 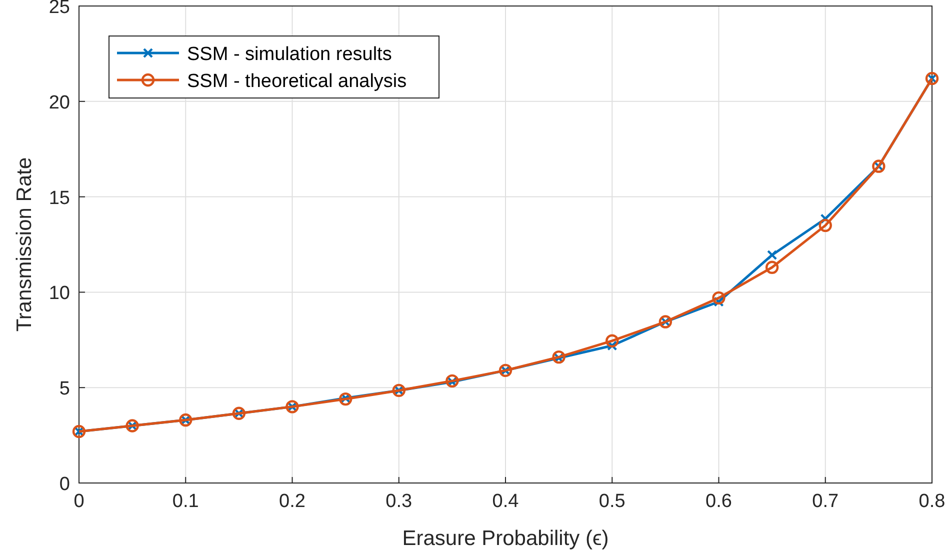 What do you see at coordinates (932, 501) in the screenshot?
I see `x-tick-label: 0.8` at bounding box center [932, 501].